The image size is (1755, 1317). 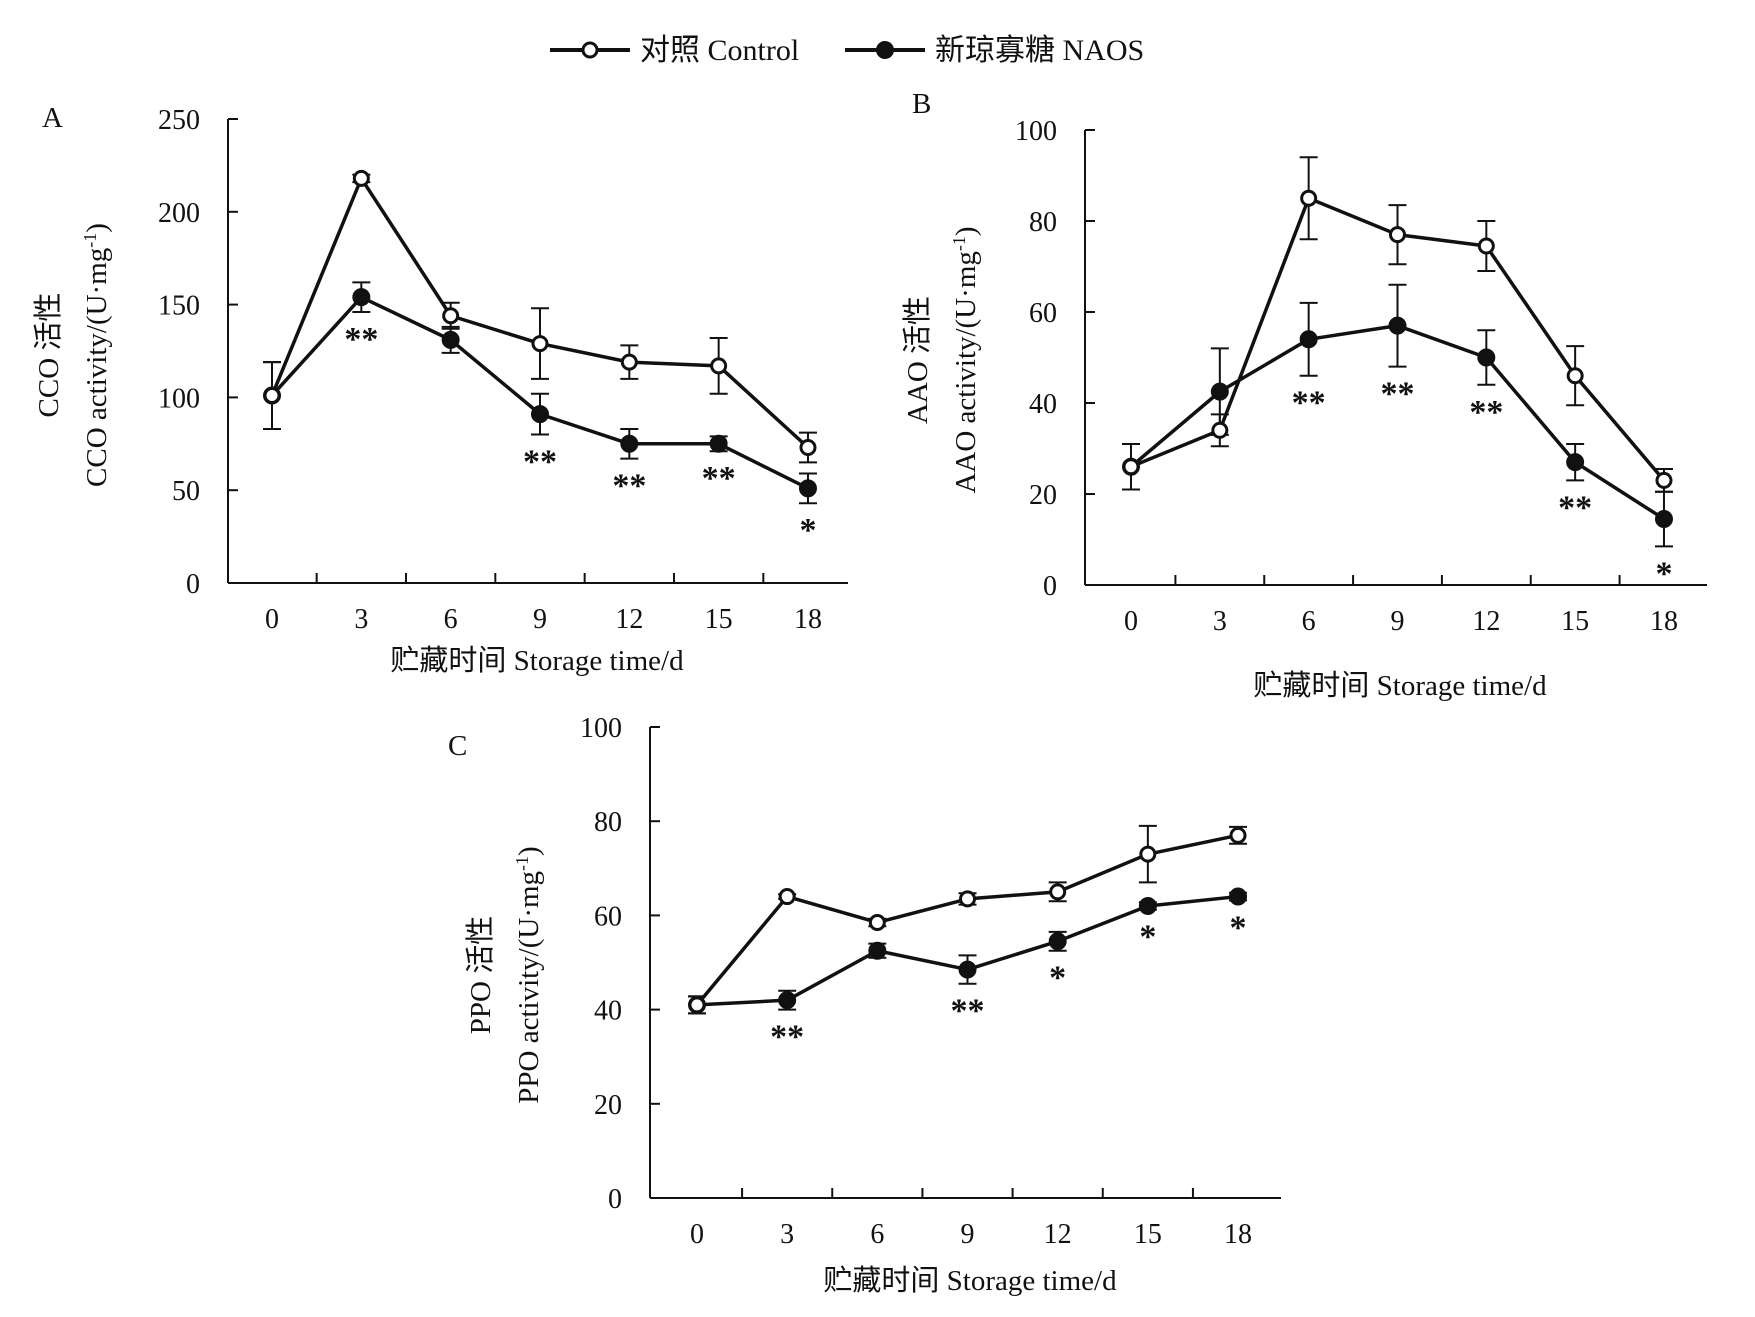 What do you see at coordinates (52, 118) in the screenshot?
I see `panel-letter: A` at bounding box center [52, 118].